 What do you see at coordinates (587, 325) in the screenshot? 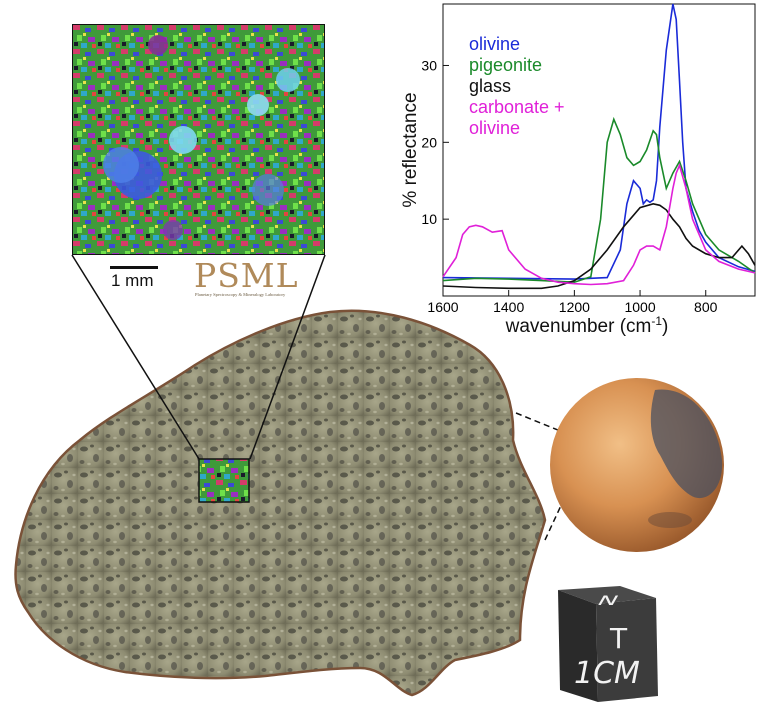
I see `x-axis-title: wavenumber (cm-1)` at bounding box center [587, 325].